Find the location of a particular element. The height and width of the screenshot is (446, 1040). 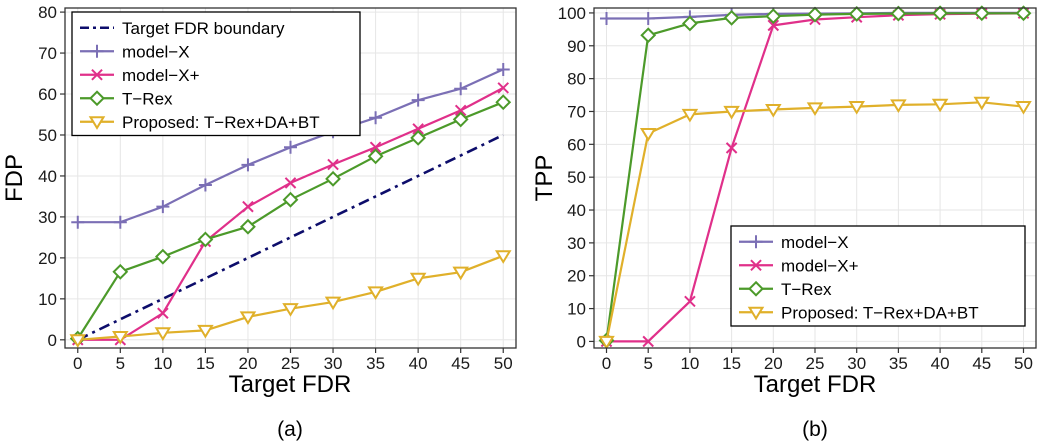

y-tick-label: 90 is located at coordinates (576, 46).